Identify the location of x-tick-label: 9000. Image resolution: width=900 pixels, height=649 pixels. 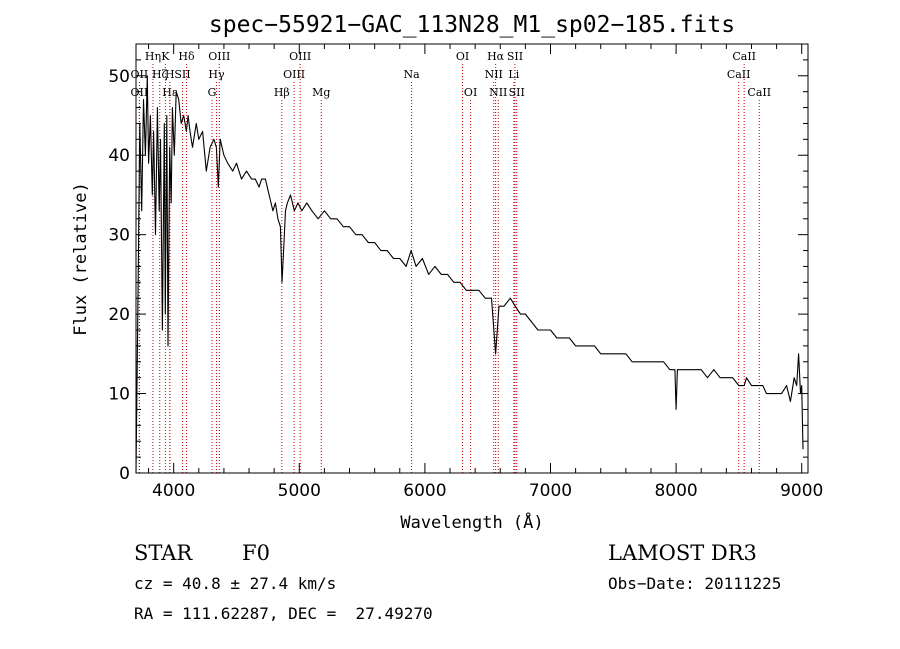
(801, 491).